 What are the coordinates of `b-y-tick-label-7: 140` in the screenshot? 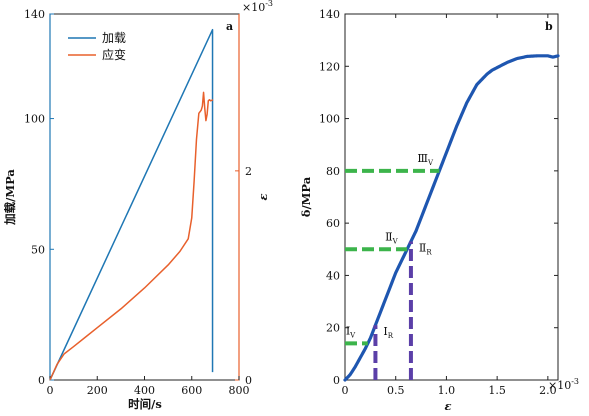 It's located at (329, 14).